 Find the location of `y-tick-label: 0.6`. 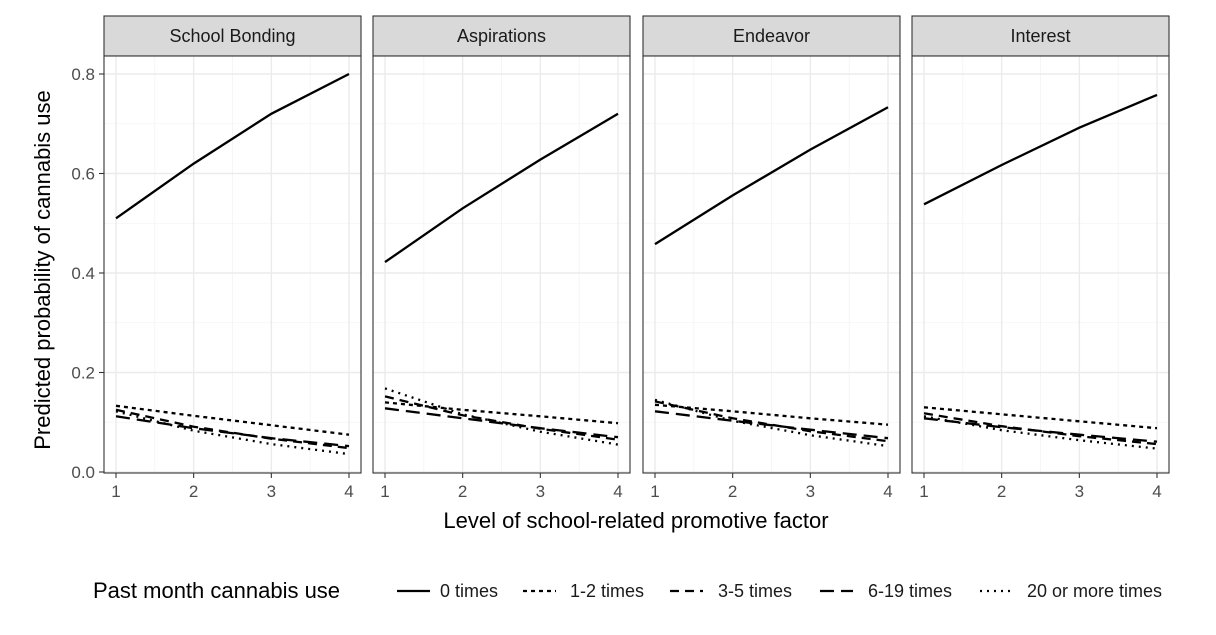

y-tick-label: 0.6 is located at coordinates (83, 174).